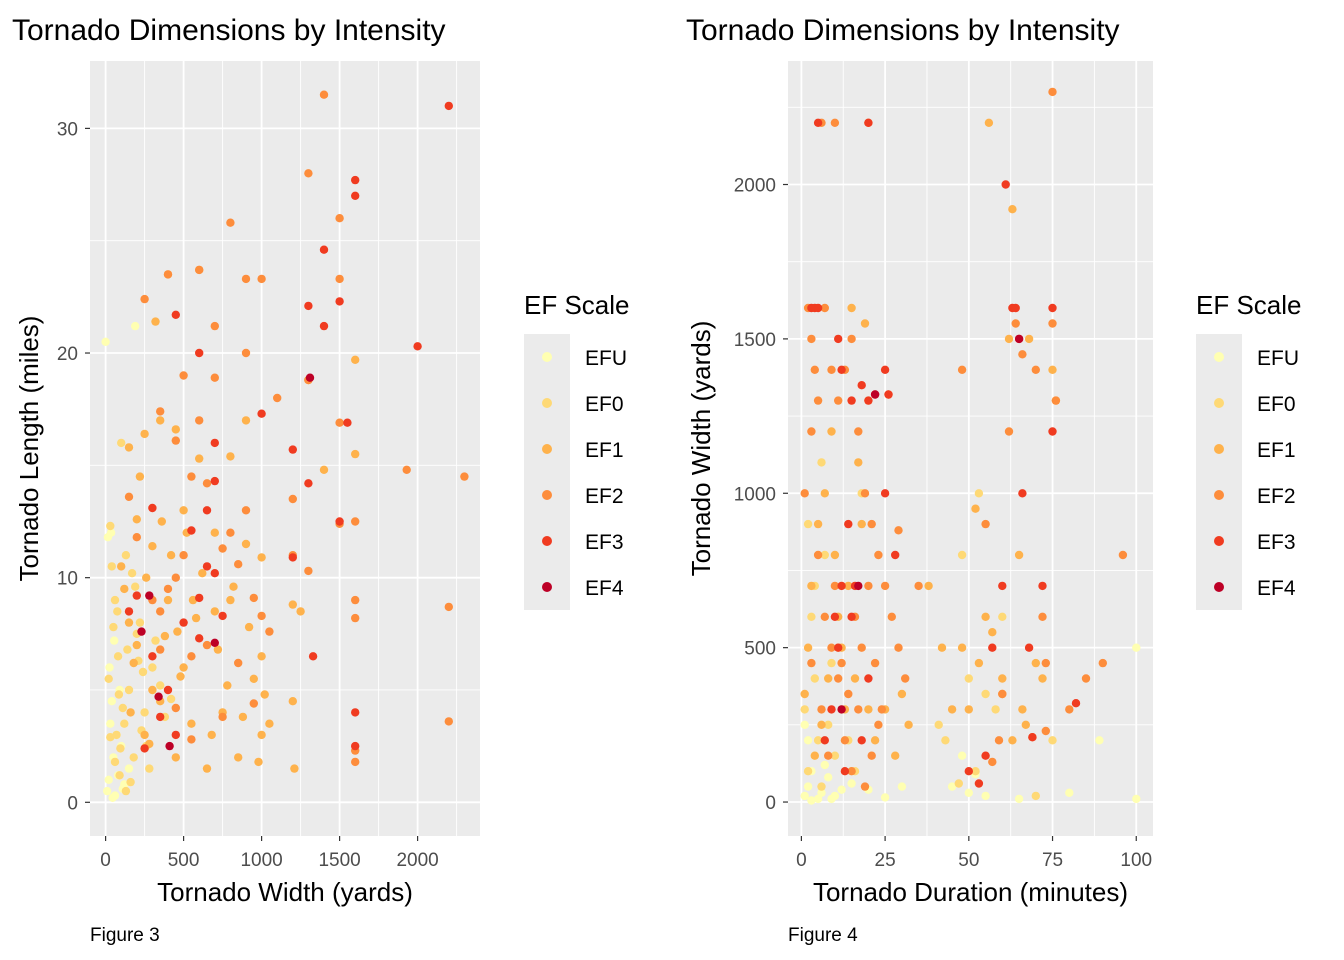  Describe the element at coordinates (1219, 495) in the screenshot. I see `legend-key-ef2` at that location.